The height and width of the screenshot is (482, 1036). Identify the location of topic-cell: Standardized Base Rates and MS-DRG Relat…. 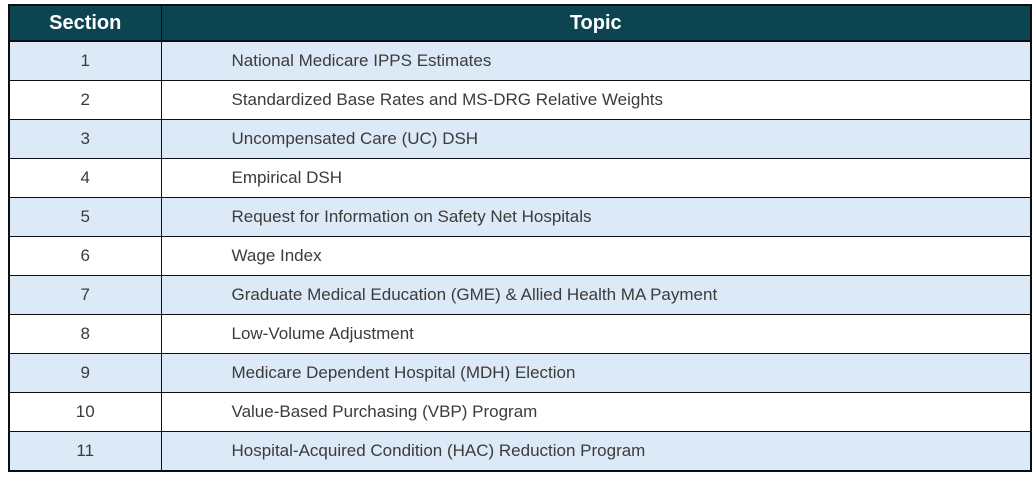
(596, 100).